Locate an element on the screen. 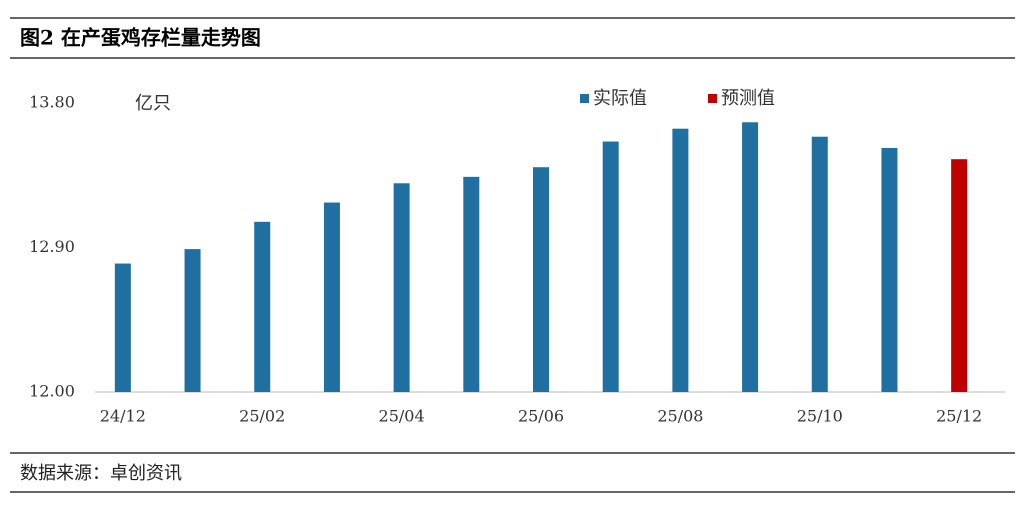 This screenshot has height=508, width=1025. y-tick-label: 12.00 is located at coordinates (52, 391).